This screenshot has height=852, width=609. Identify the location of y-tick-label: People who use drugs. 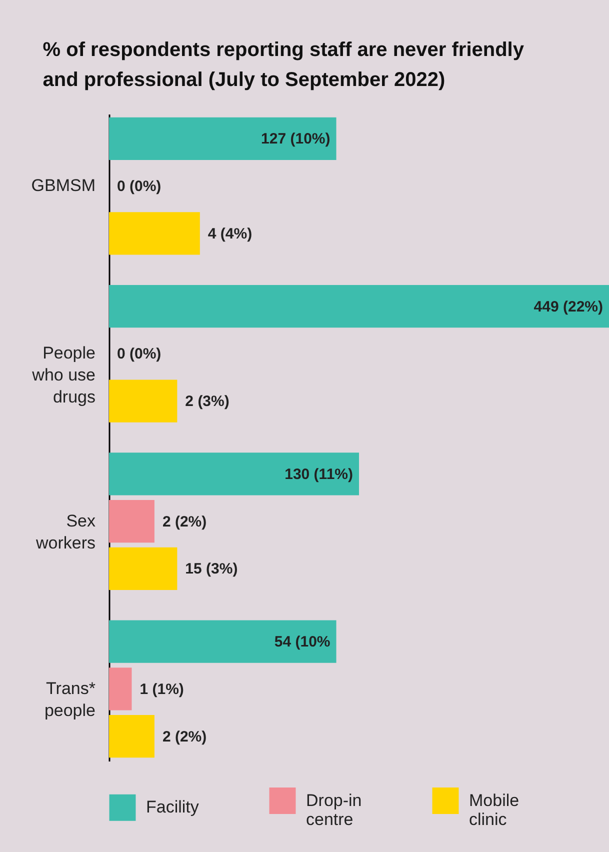
(63, 375).